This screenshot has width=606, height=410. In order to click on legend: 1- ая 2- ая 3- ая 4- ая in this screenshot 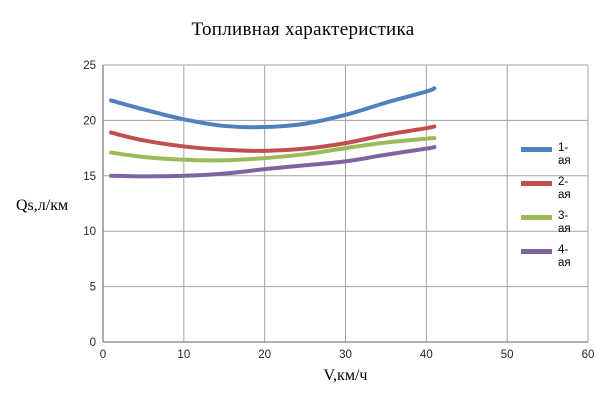, I will do `click(546, 210)`.